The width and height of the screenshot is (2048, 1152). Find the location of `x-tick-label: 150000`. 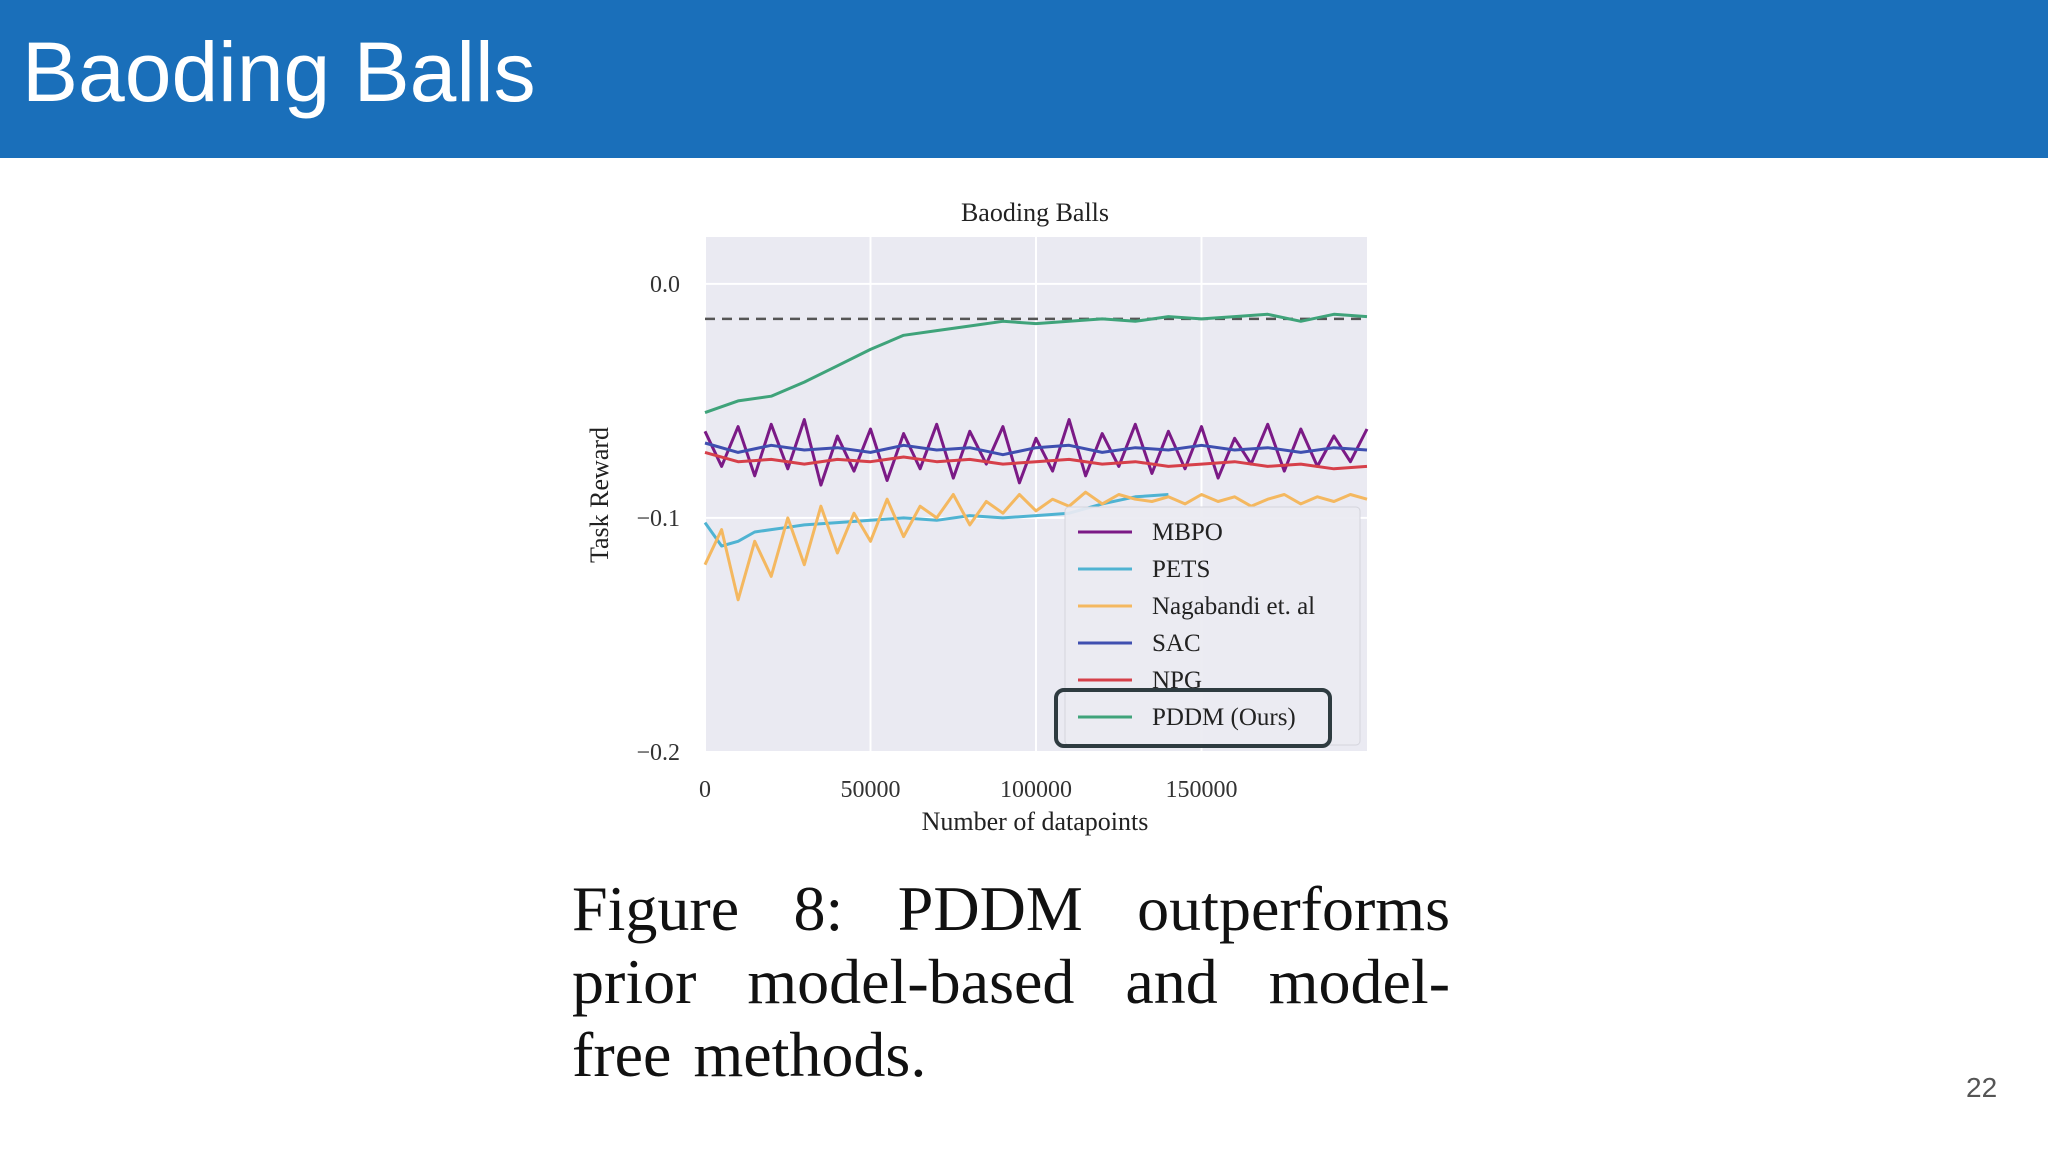

x-tick-label: 150000 is located at coordinates (1202, 790).